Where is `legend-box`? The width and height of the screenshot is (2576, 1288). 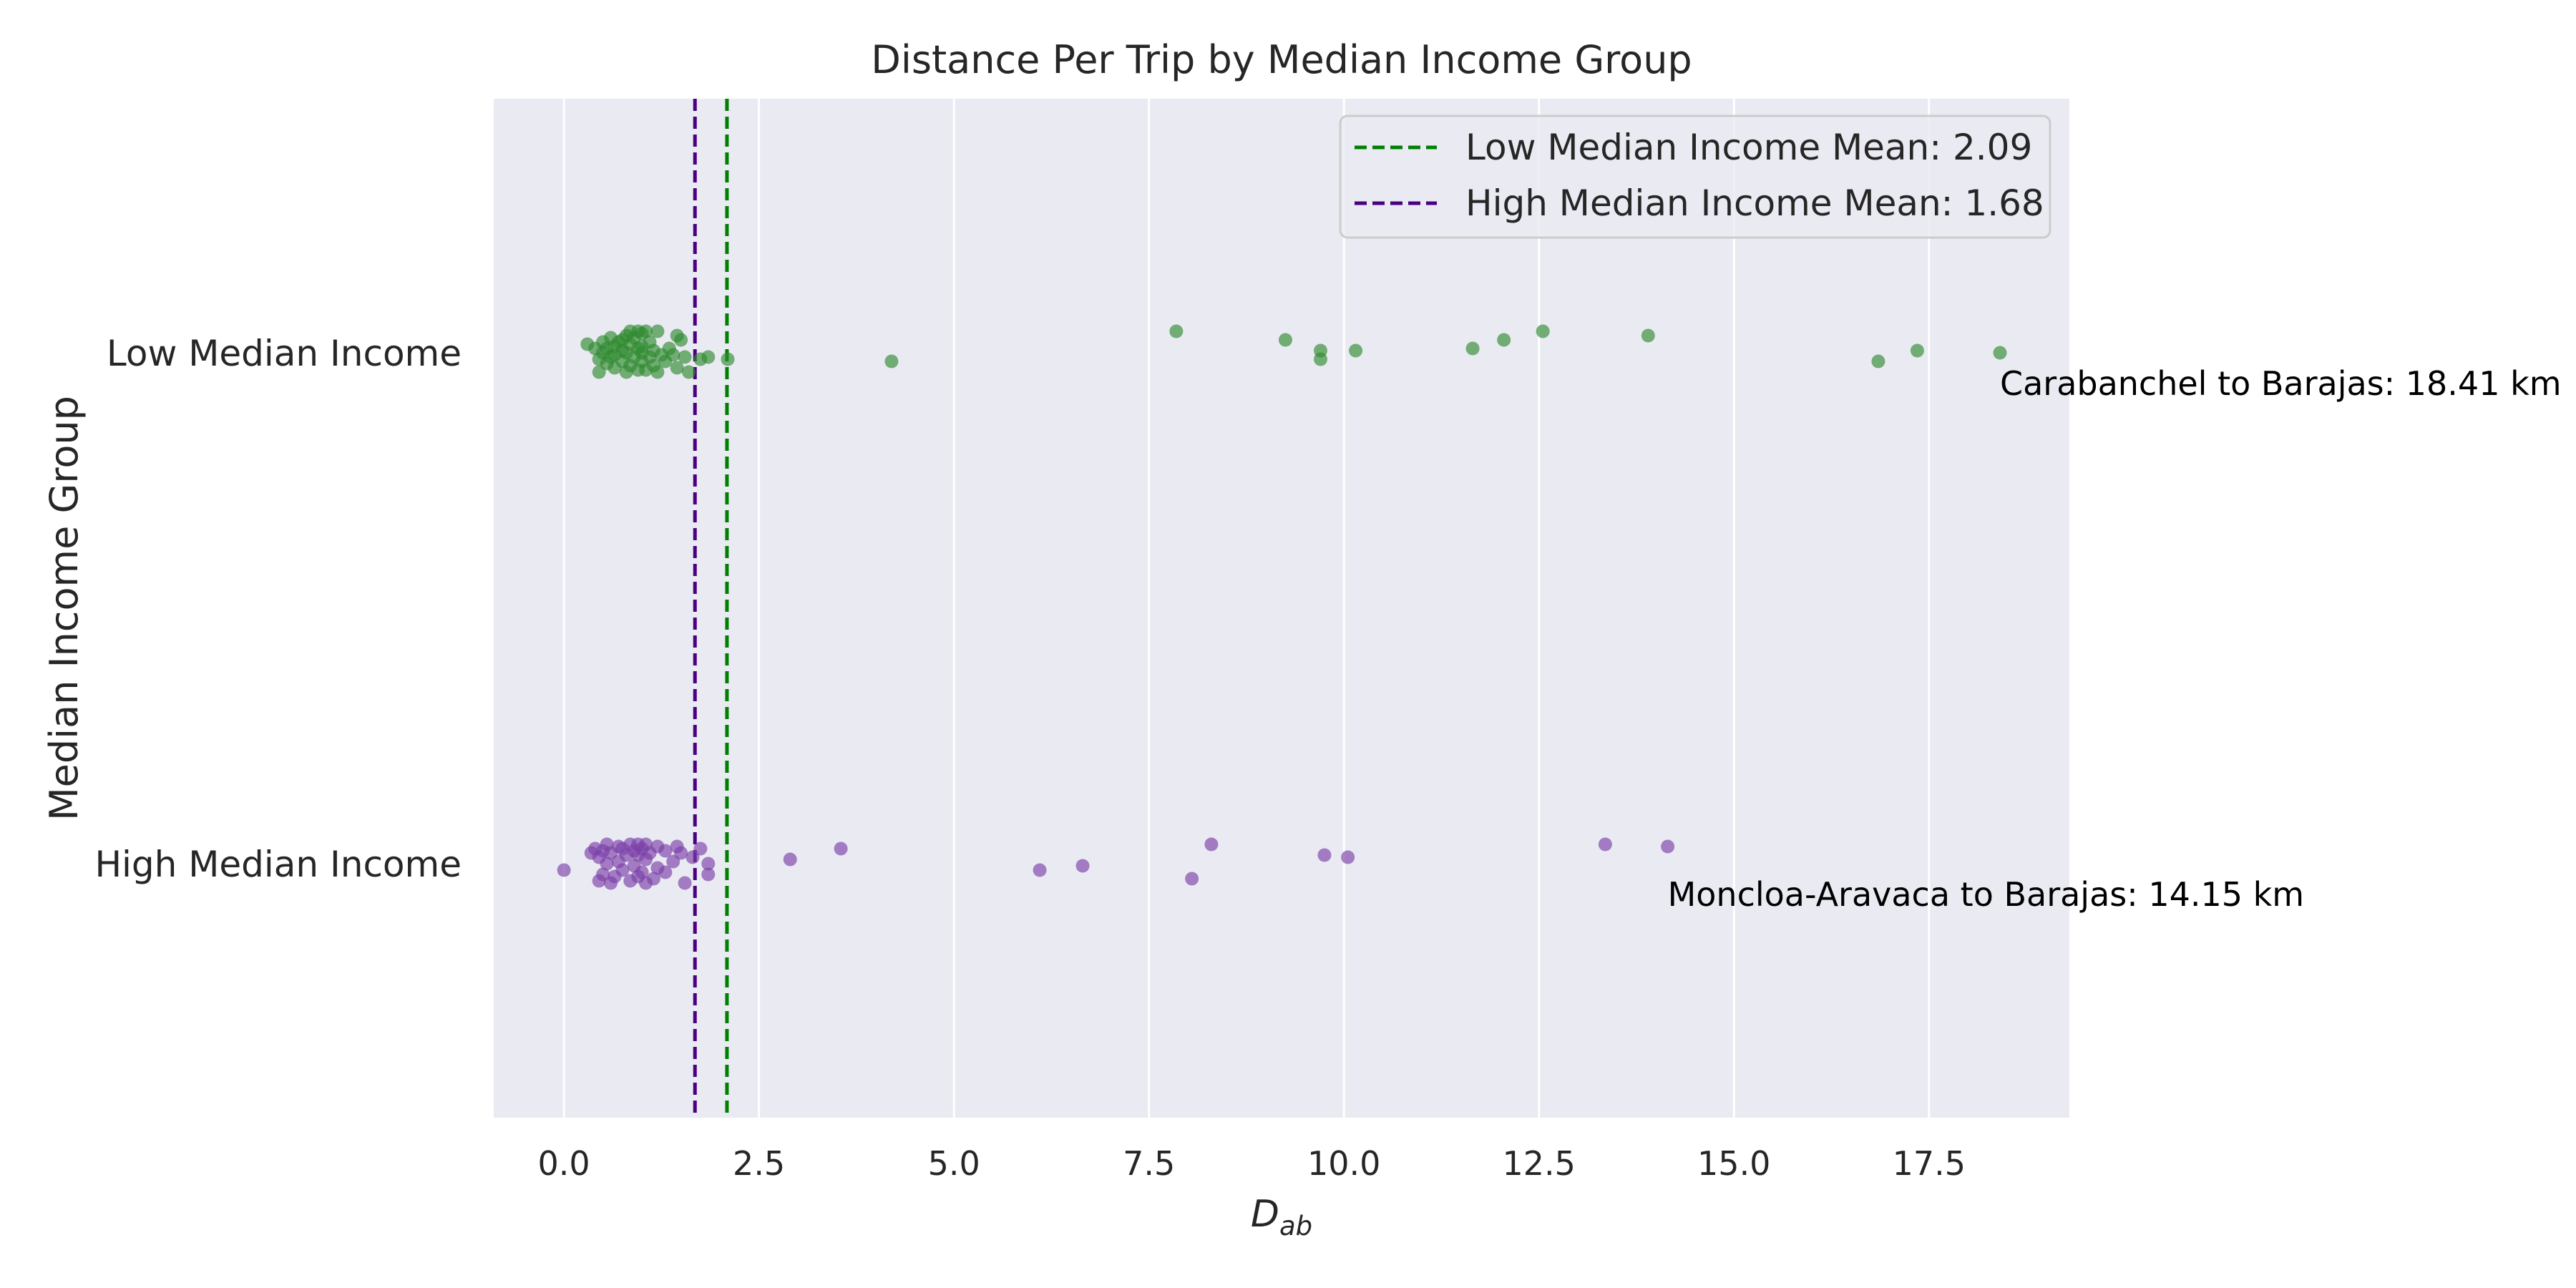 legend-box is located at coordinates (1695, 176).